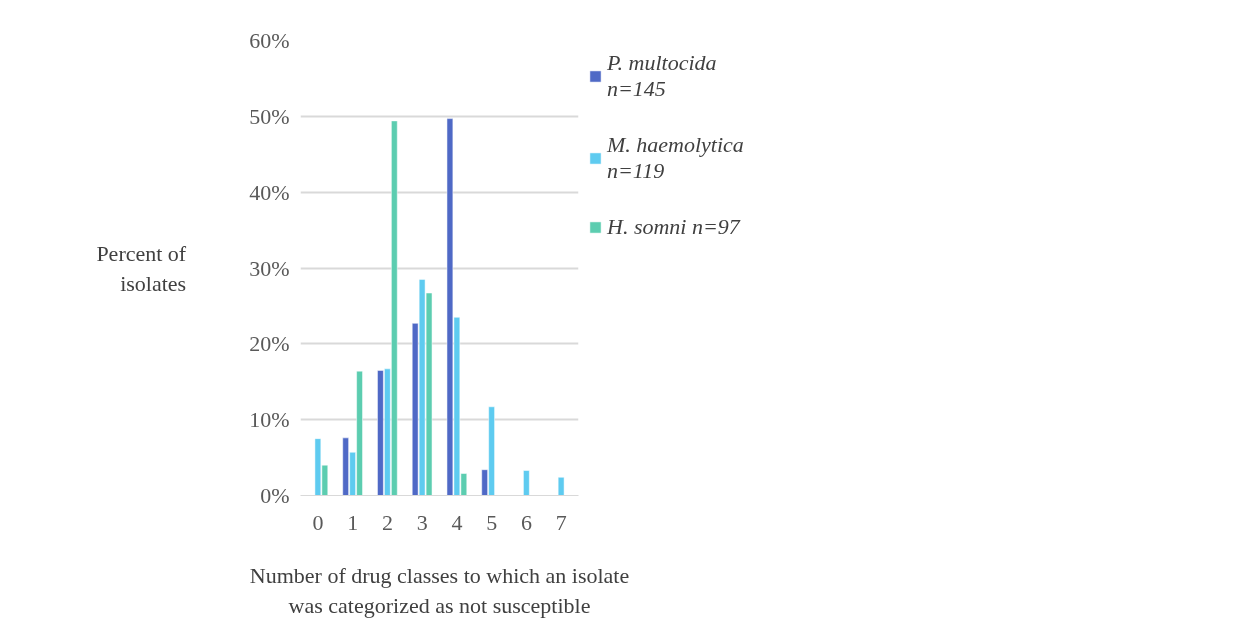  What do you see at coordinates (387, 522) in the screenshot?
I see `x-tick-label: 2` at bounding box center [387, 522].